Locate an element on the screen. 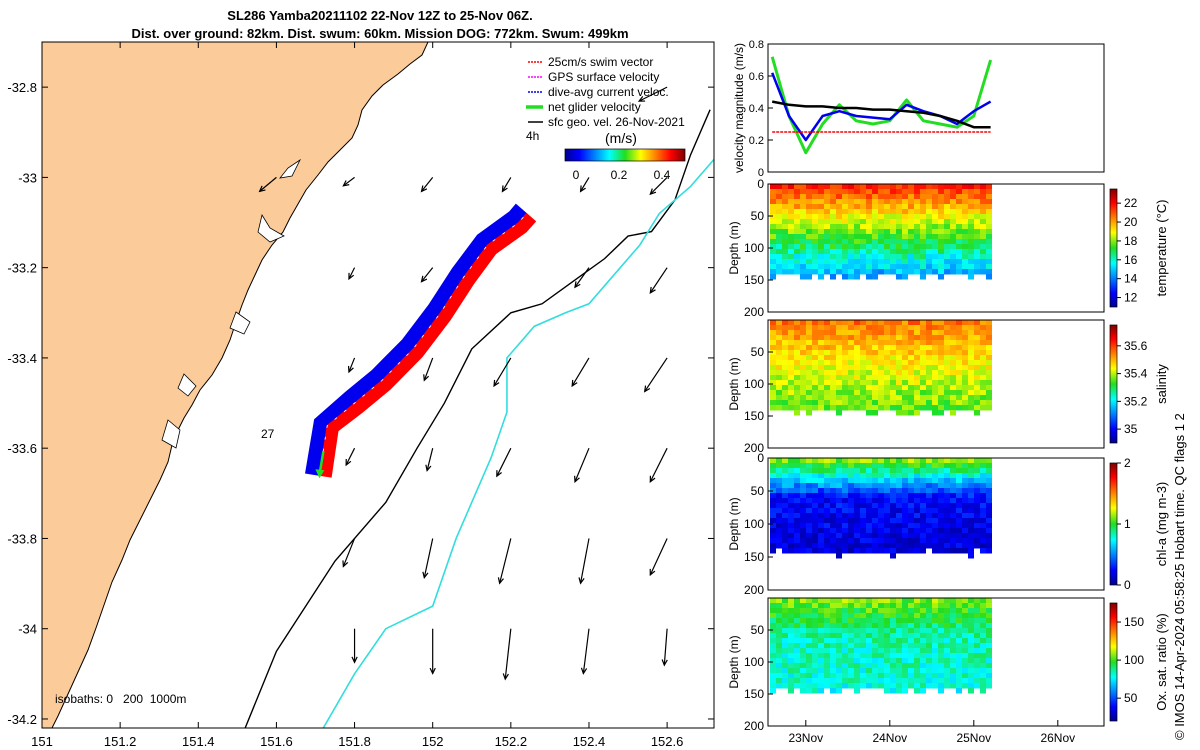  map-x-tick-label: 151 is located at coordinates (42, 741).